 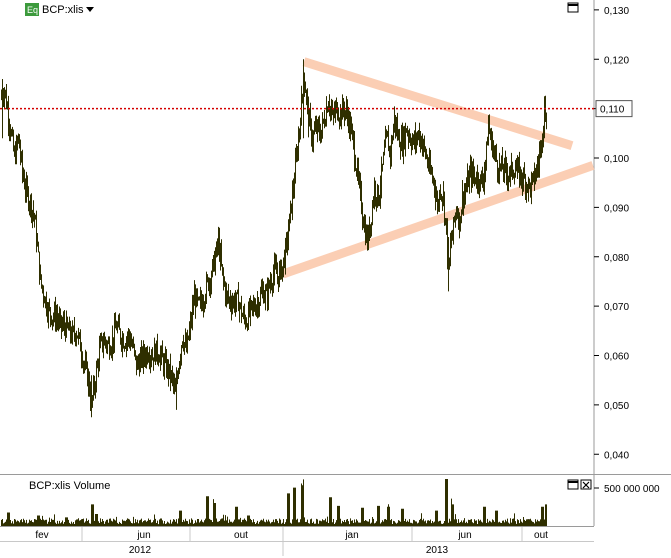 I want to click on close-icon, so click(x=586, y=484).